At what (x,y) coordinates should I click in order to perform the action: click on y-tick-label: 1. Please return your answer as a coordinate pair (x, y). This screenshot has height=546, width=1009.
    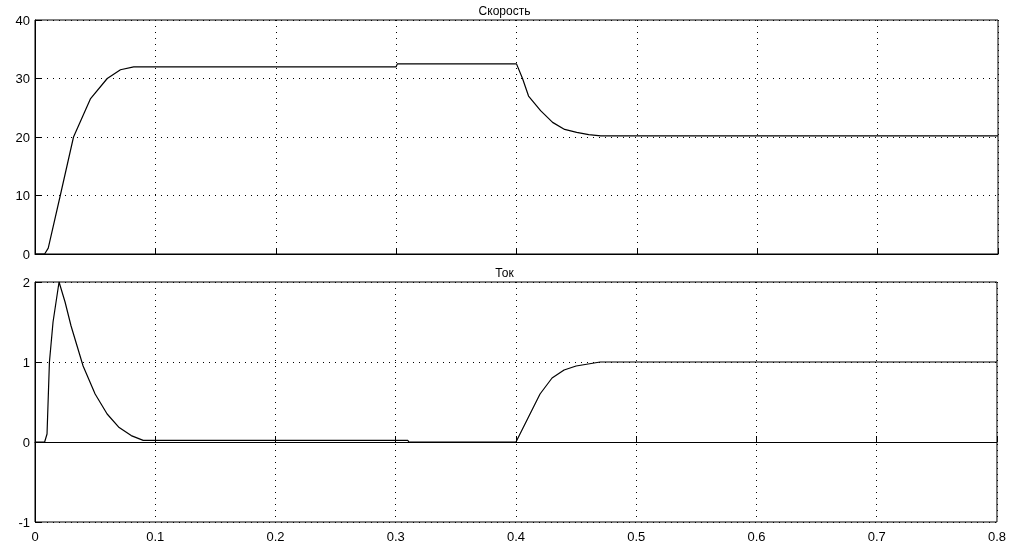
    Looking at the image, I should click on (26, 362).